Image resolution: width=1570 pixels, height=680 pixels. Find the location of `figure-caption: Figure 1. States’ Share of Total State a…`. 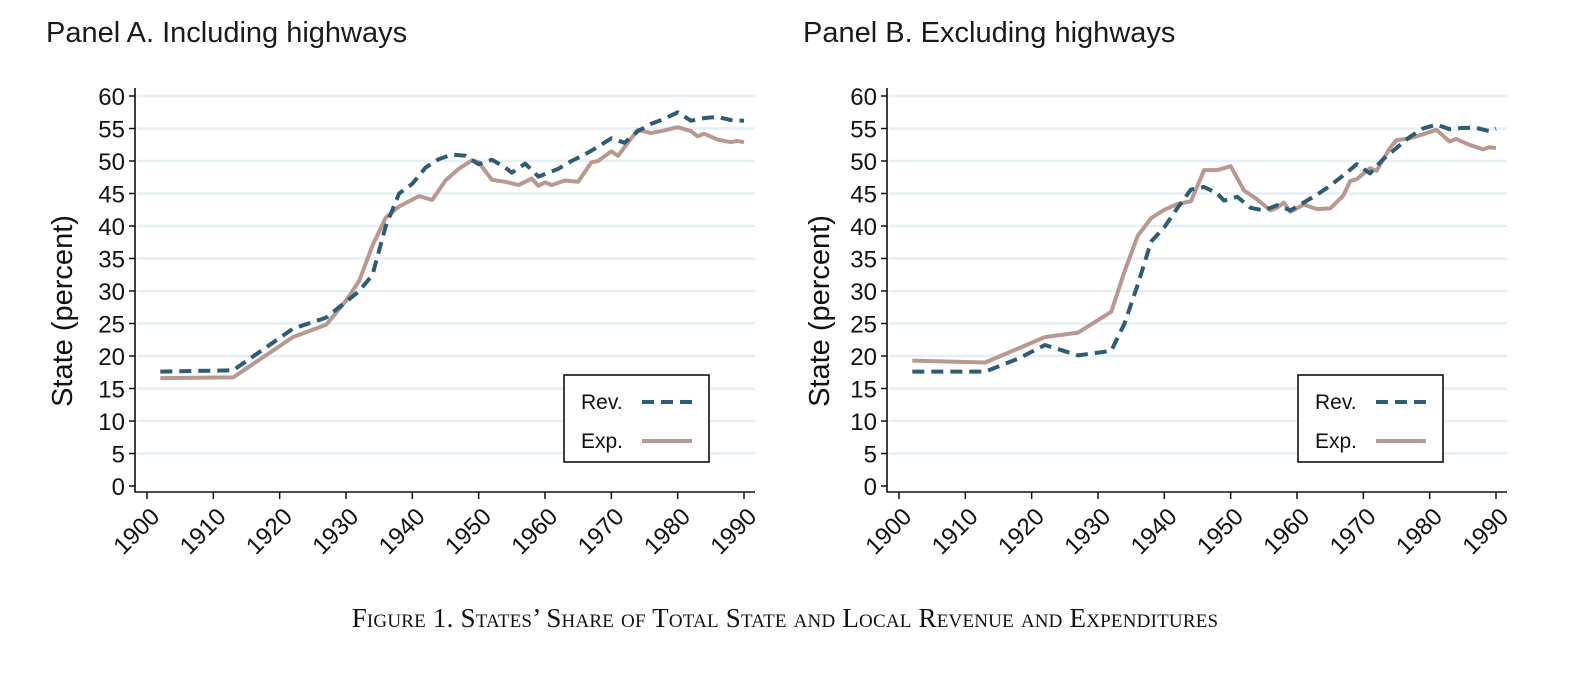

figure-caption: Figure 1. States’ Share of Total State a… is located at coordinates (785, 618).